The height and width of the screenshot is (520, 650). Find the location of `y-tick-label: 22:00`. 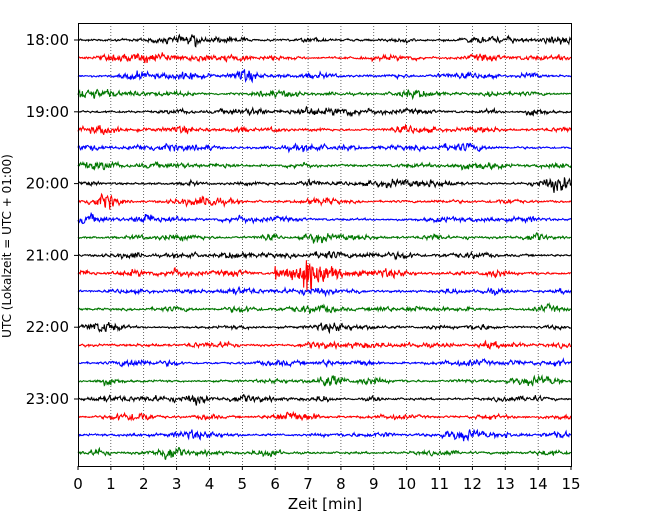

y-tick-label: 22:00 is located at coordinates (47, 327).